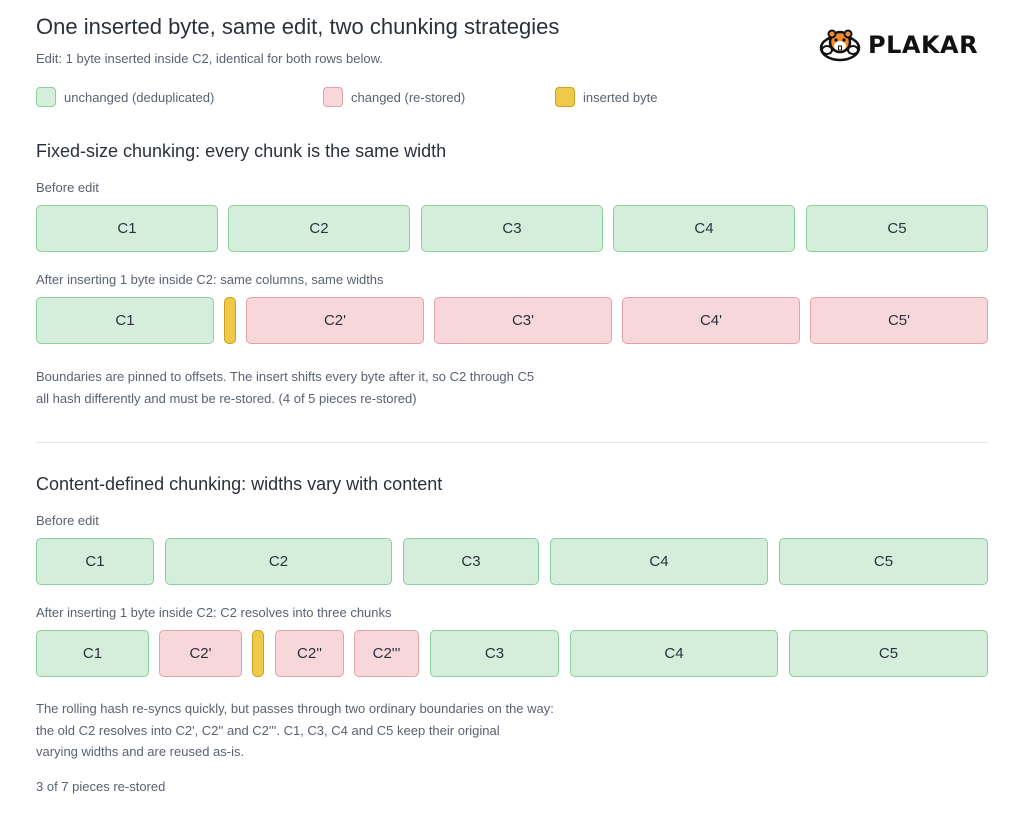 Image resolution: width=1024 pixels, height=836 pixels. Describe the element at coordinates (140, 751) in the screenshot. I see `cdc-note-line: varying widths and are reused as-is.` at that location.